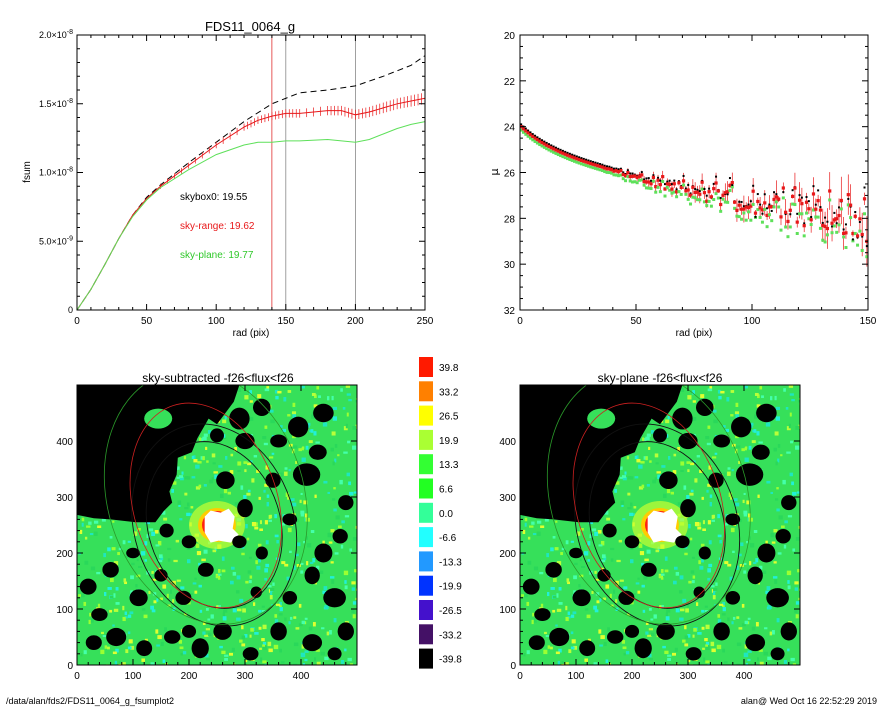 This screenshot has width=885, height=708. Describe the element at coordinates (450, 635) in the screenshot. I see `colorbar-label: -33.2` at that location.